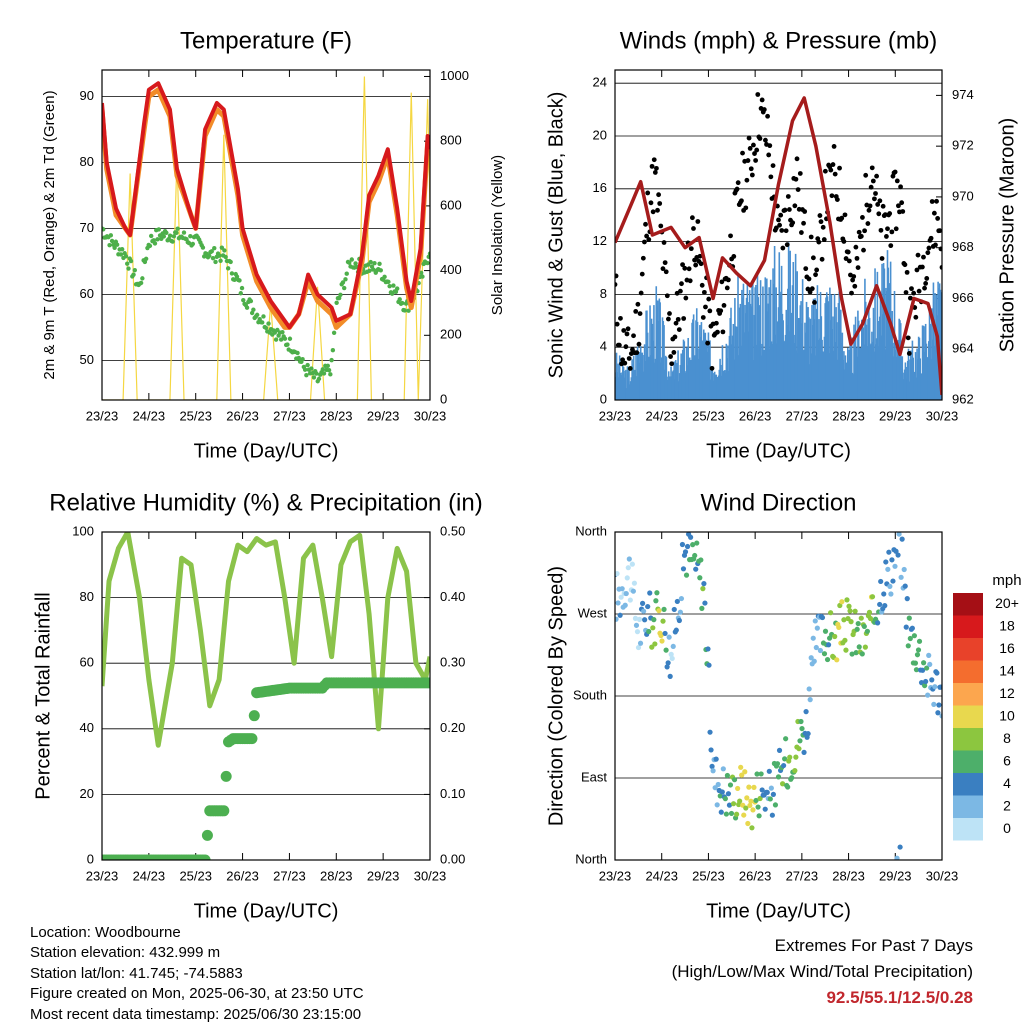 Image resolution: width=1024 pixels, height=1025 pixels. What do you see at coordinates (661, 875) in the screenshot?
I see `x-tick-label: 24/23` at bounding box center [661, 875].